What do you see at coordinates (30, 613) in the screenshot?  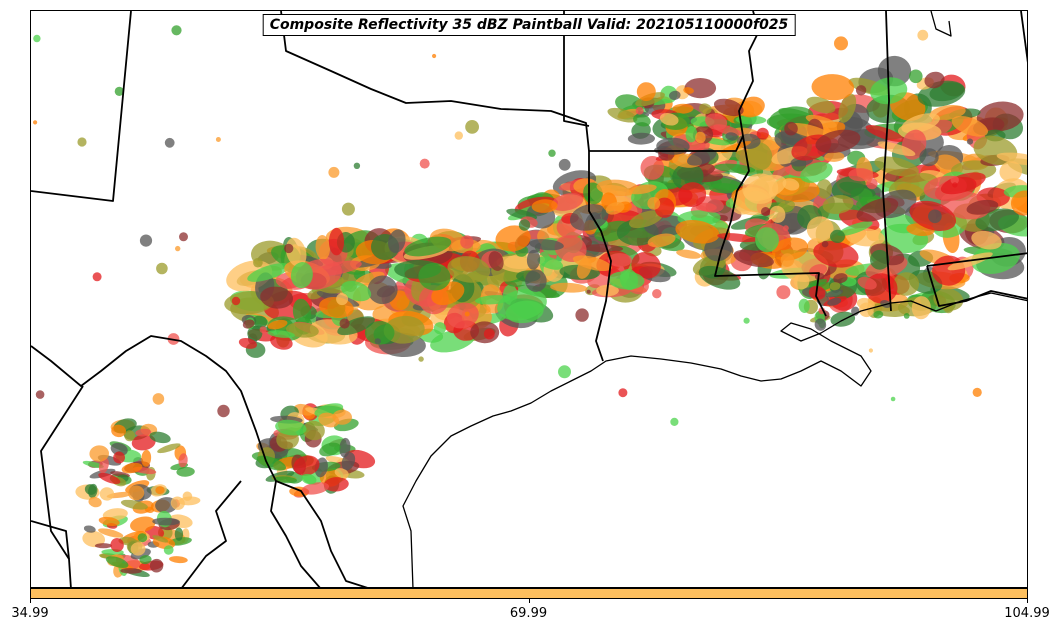 I see `colorbar-tick-label: 34.99` at bounding box center [30, 613].